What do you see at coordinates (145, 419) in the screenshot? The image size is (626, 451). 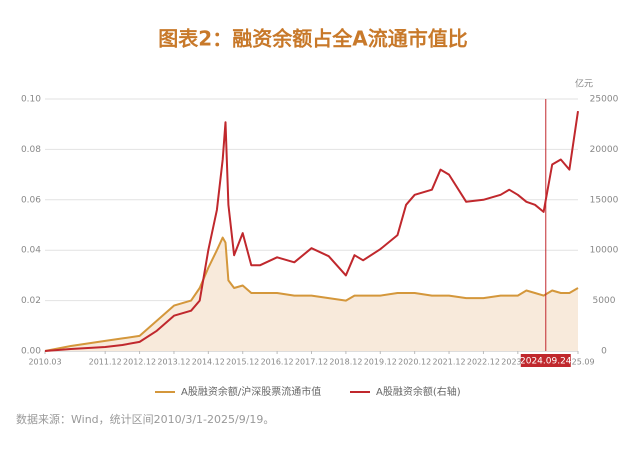 I see `source: 数据来源：Wind，统计区间2010/3/1-2025/9/19。` at bounding box center [145, 419].